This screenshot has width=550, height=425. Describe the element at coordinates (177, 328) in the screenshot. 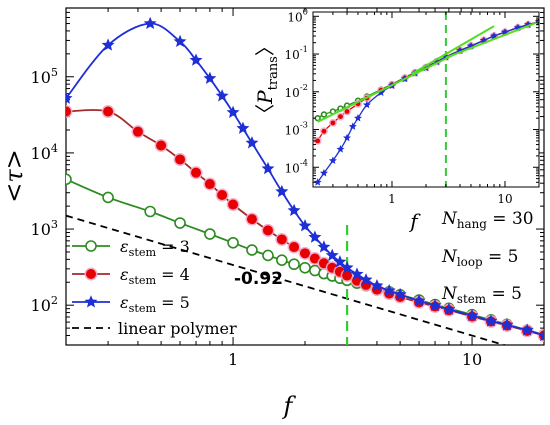

I see `legend-label-linear-polymer: linear polymer` at that location.